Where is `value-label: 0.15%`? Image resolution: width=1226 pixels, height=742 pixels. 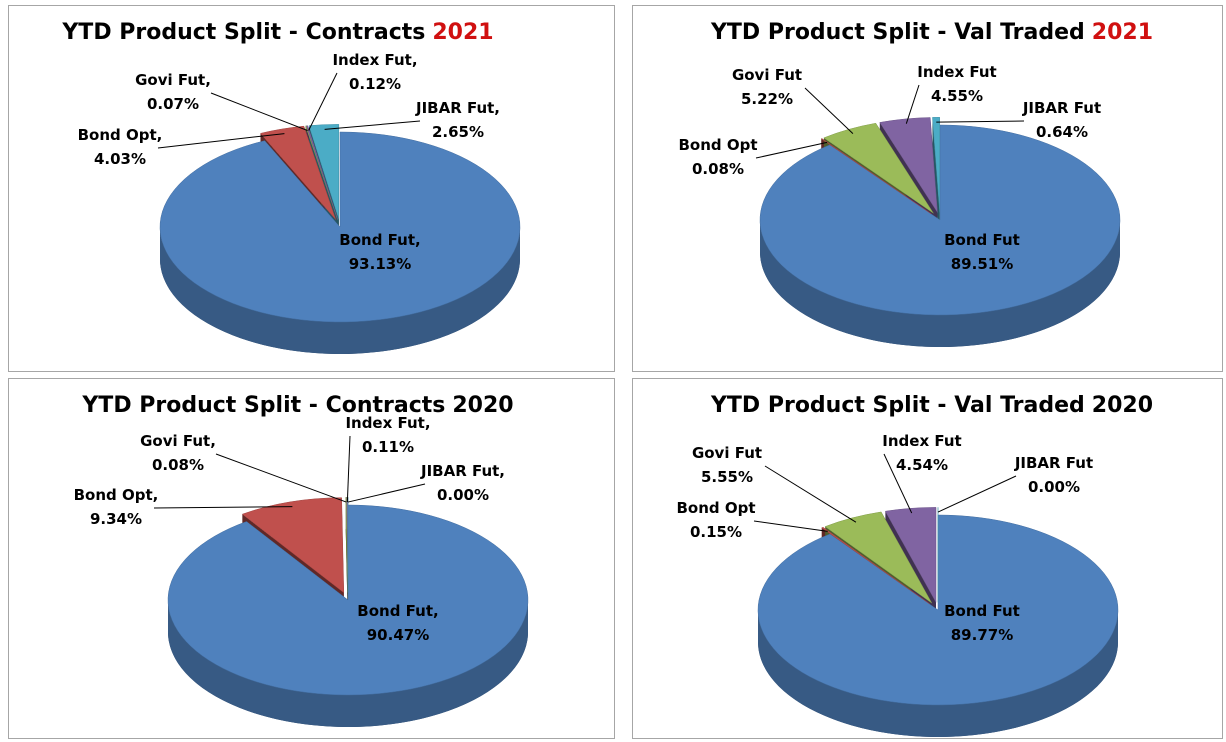 value-label: 0.15% is located at coordinates (716, 532).